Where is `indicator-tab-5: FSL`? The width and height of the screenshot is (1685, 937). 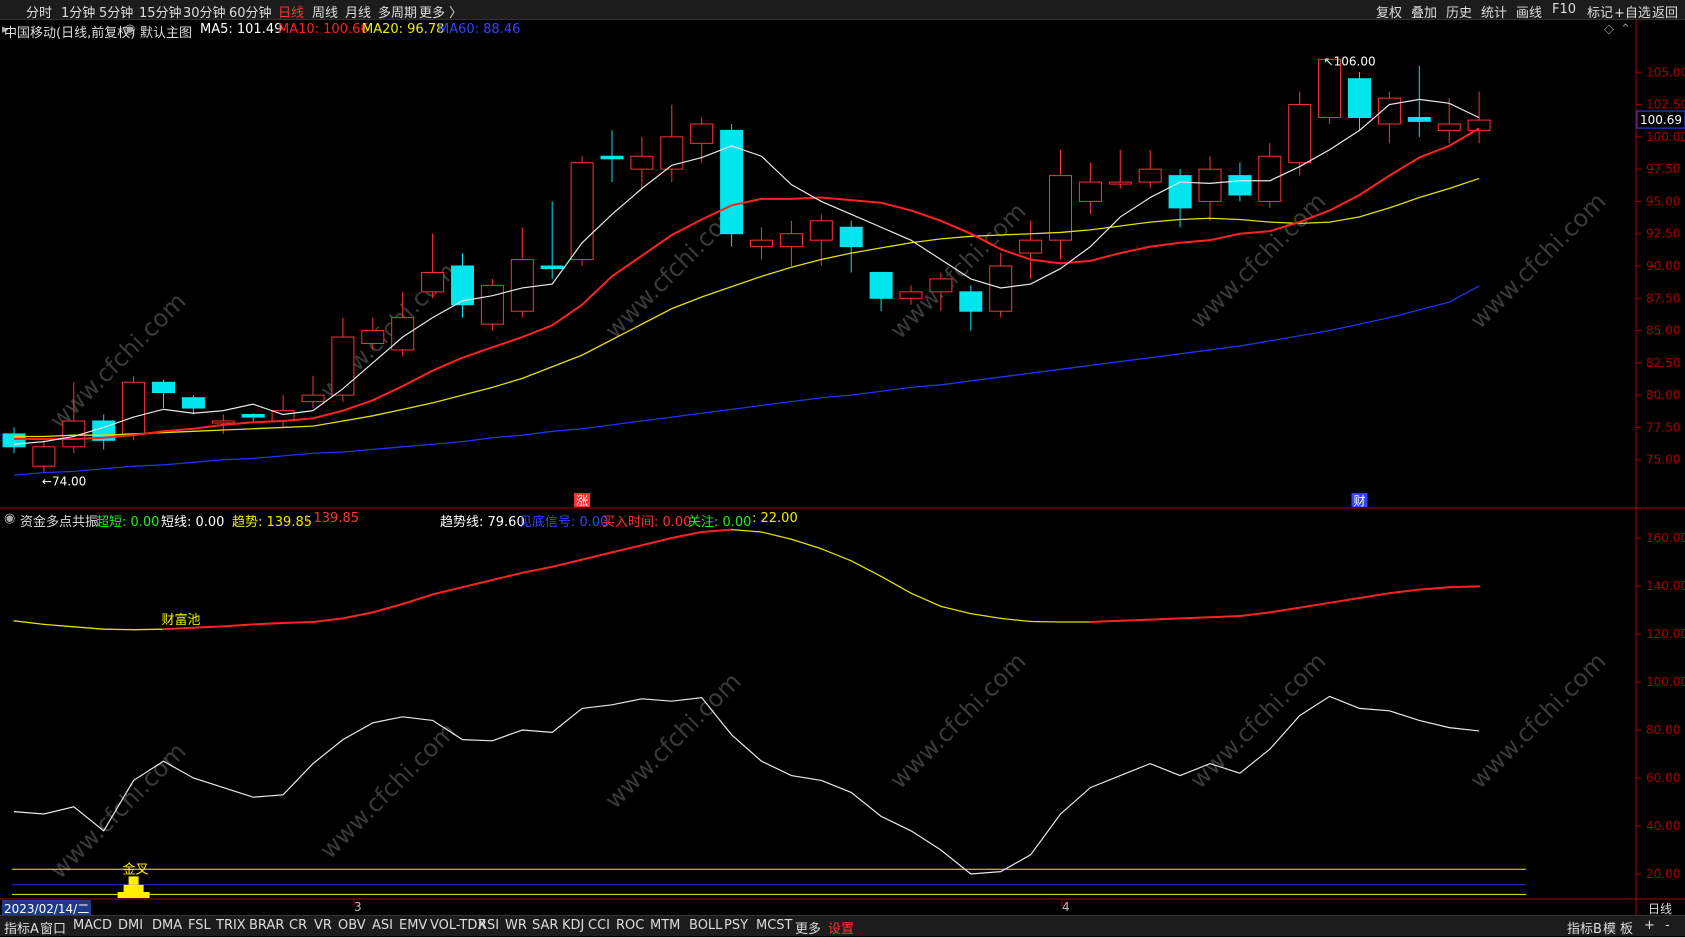 indicator-tab-5: FSL is located at coordinates (199, 925).